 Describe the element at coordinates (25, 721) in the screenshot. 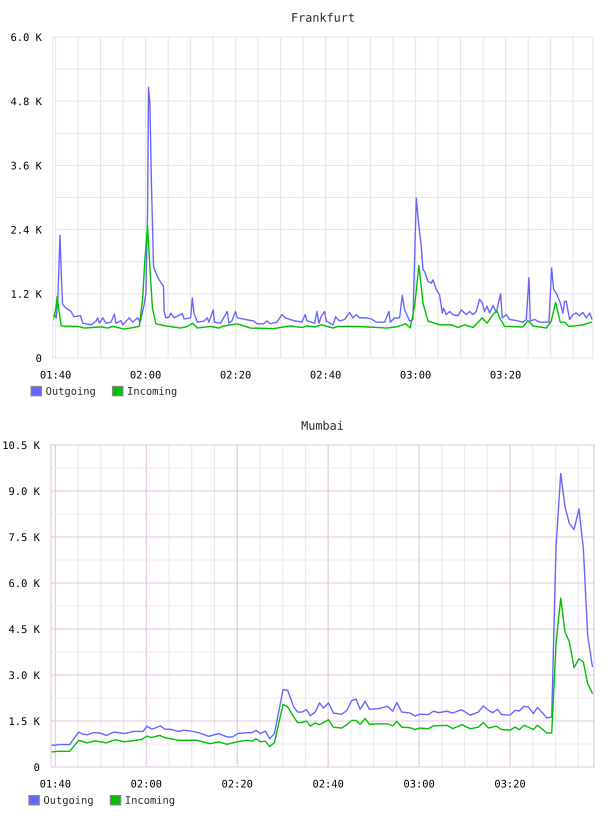

I see `y-tick-label: 1.5 K` at that location.